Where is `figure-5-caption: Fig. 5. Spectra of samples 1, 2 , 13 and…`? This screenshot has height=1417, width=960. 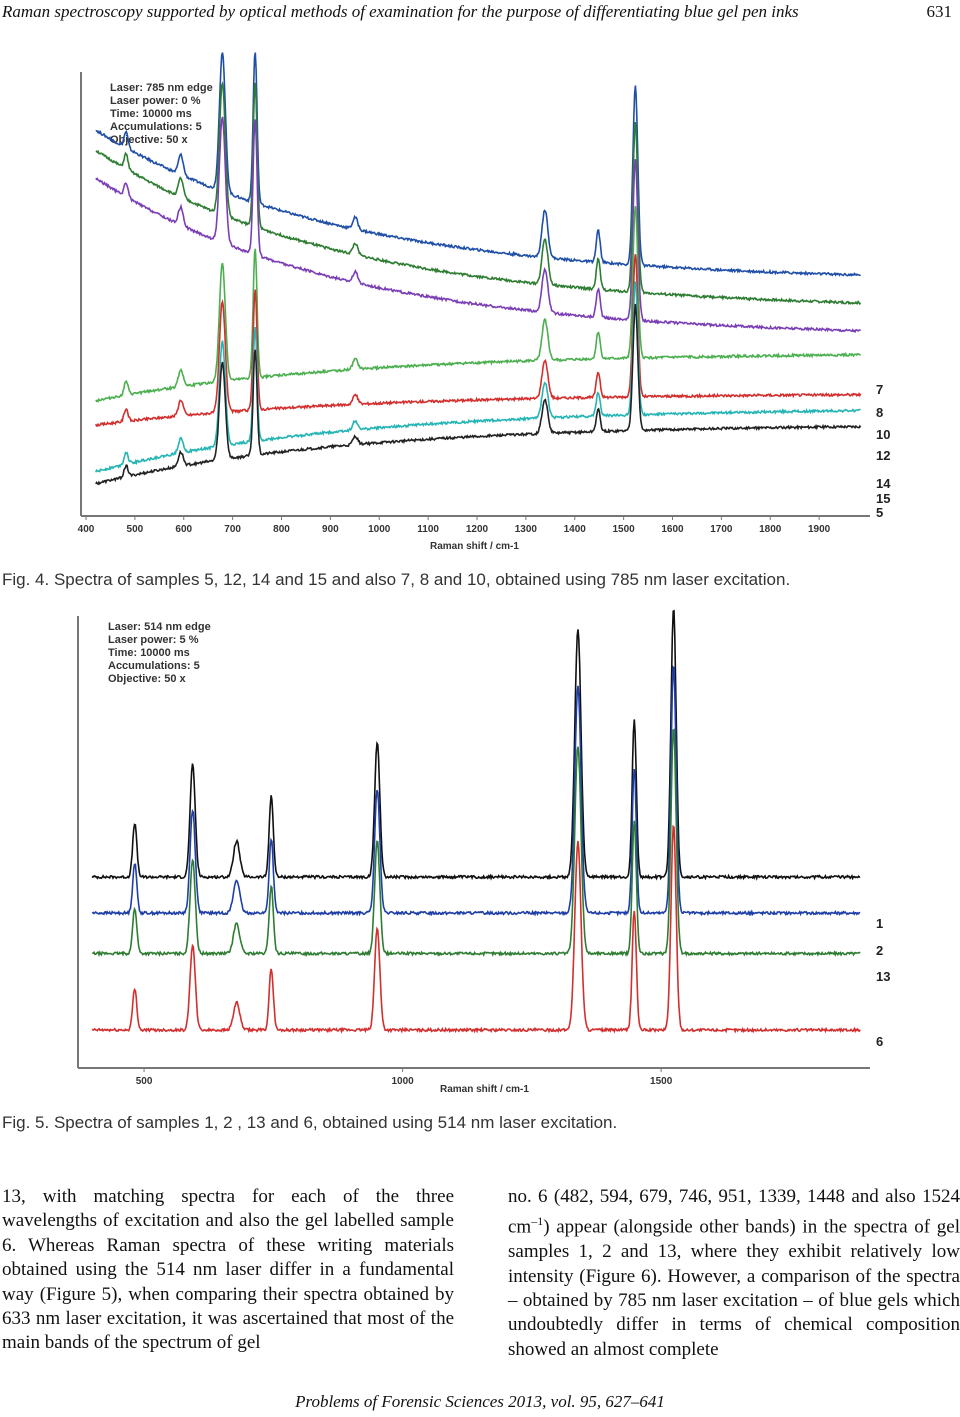 figure-5-caption: Fig. 5. Spectra of samples 1, 2 , 13 and… is located at coordinates (310, 1122).